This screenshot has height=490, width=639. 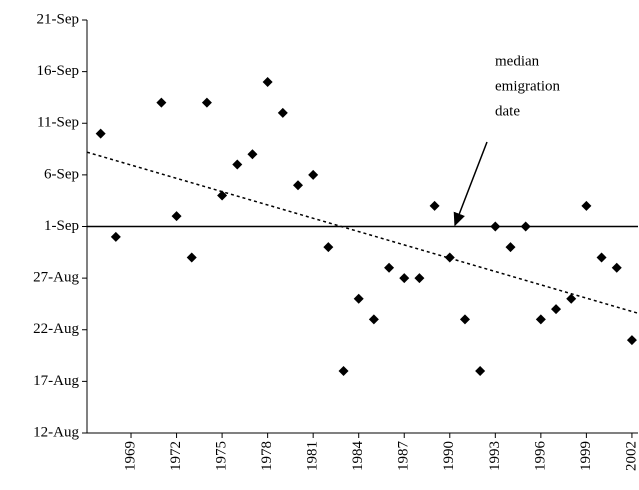 I want to click on y-tick-label: 11-Sep, so click(x=58, y=123).